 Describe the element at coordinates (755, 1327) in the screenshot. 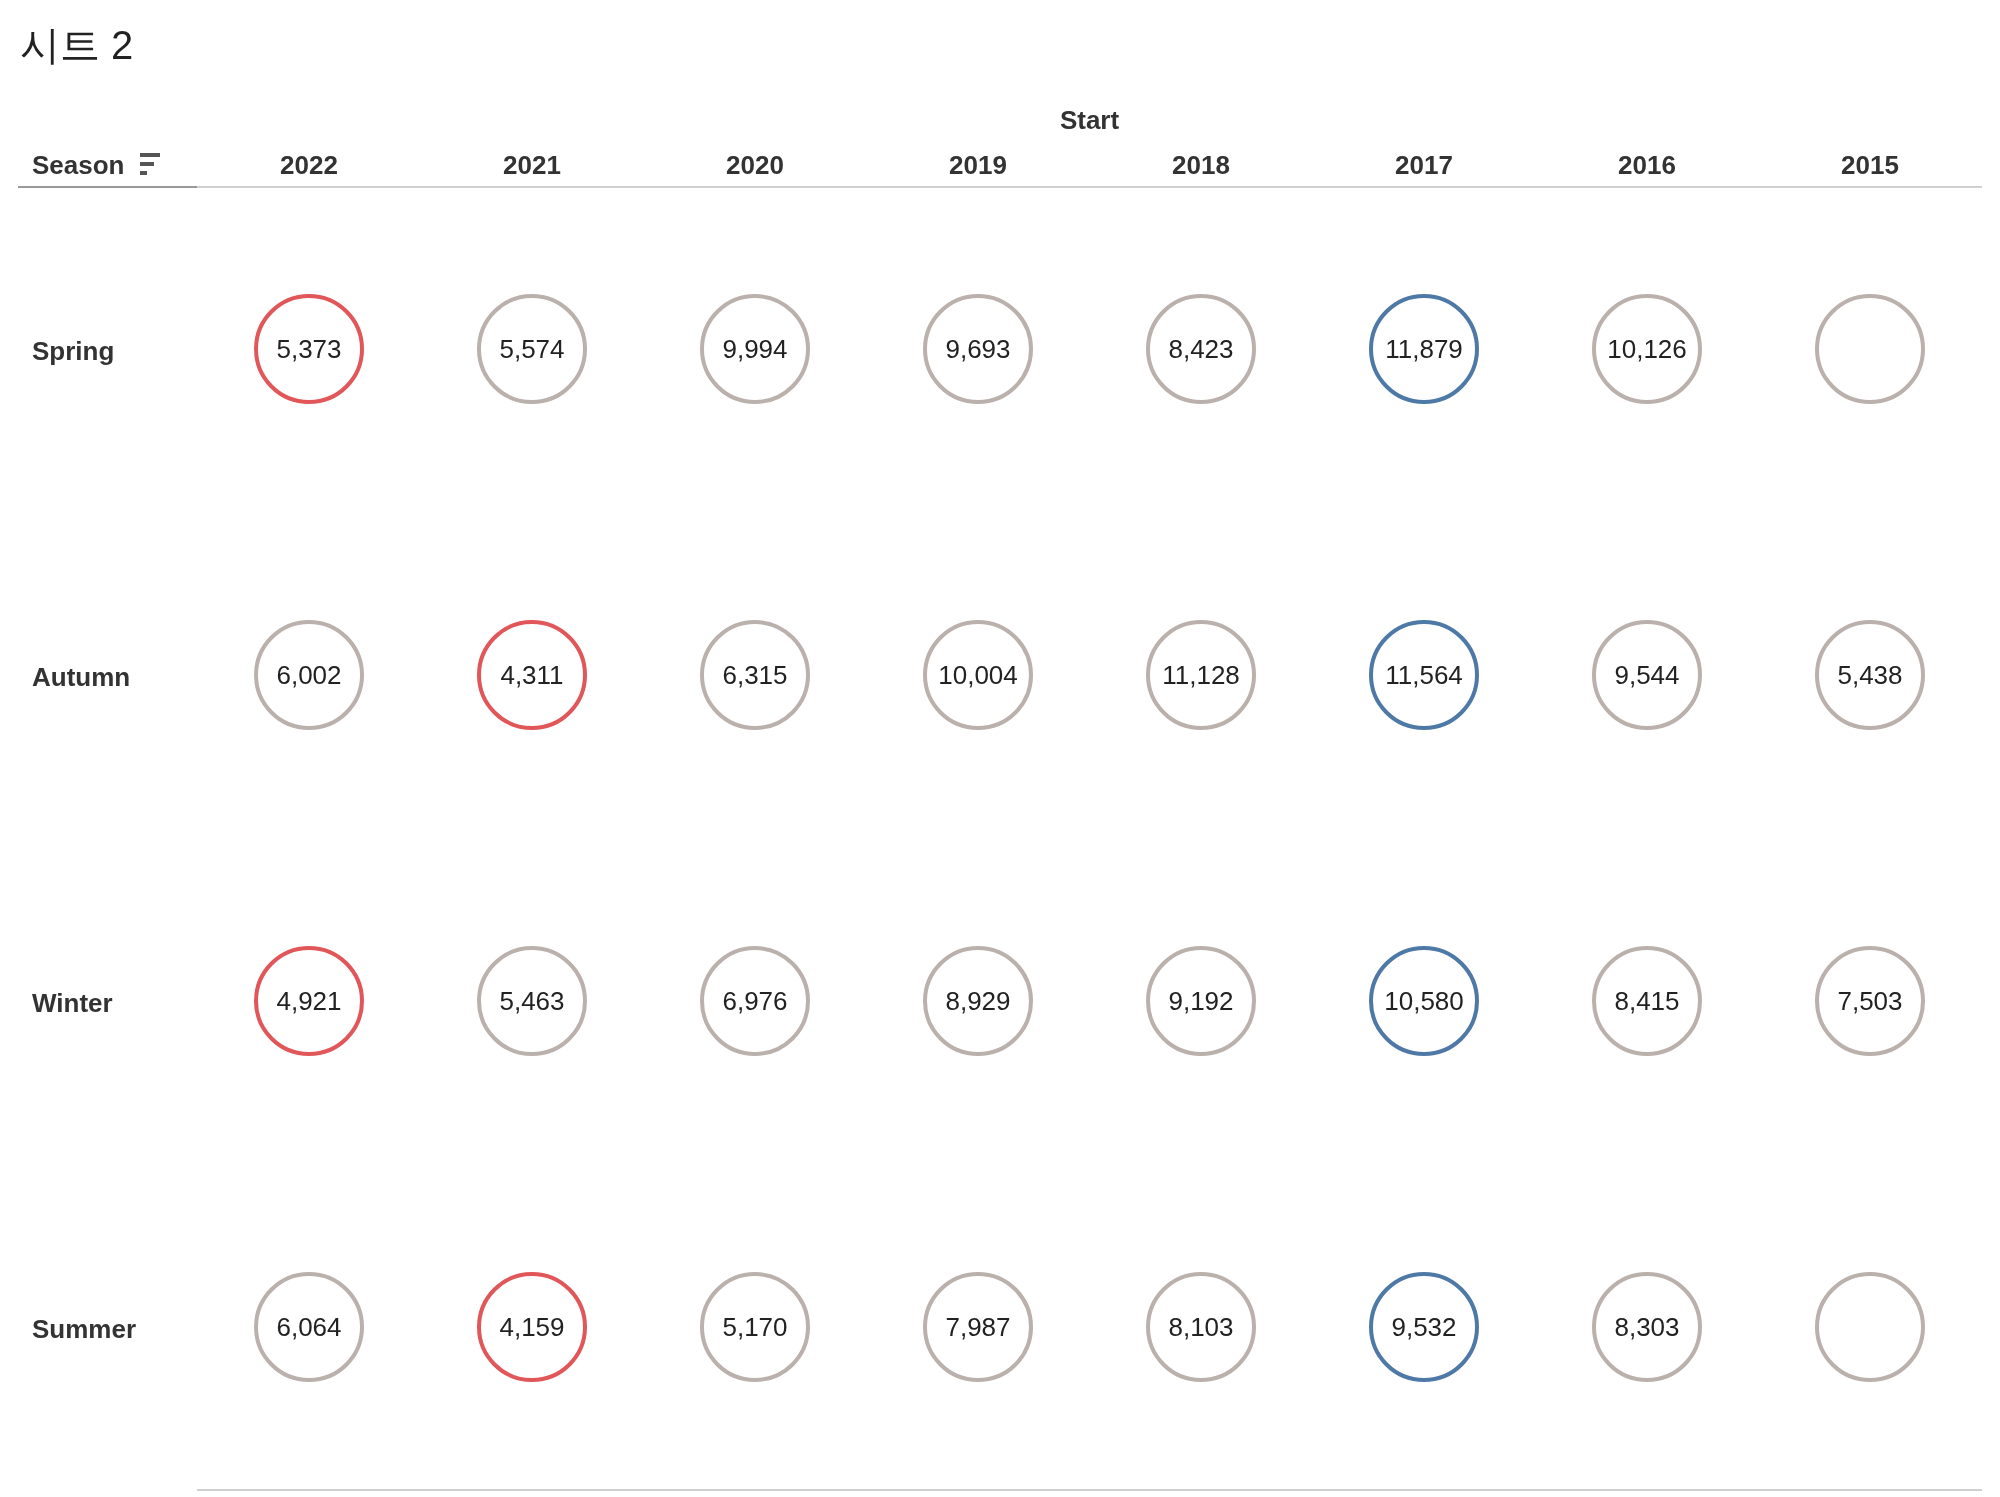

I see `data-label: 5,170` at that location.